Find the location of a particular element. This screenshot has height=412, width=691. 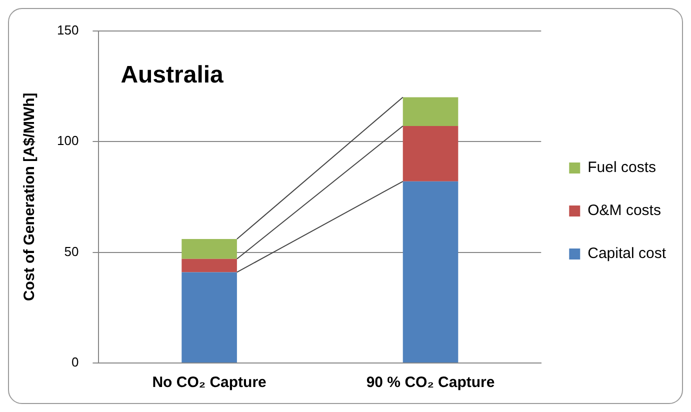

y-tick-label: 150 is located at coordinates (67, 30).